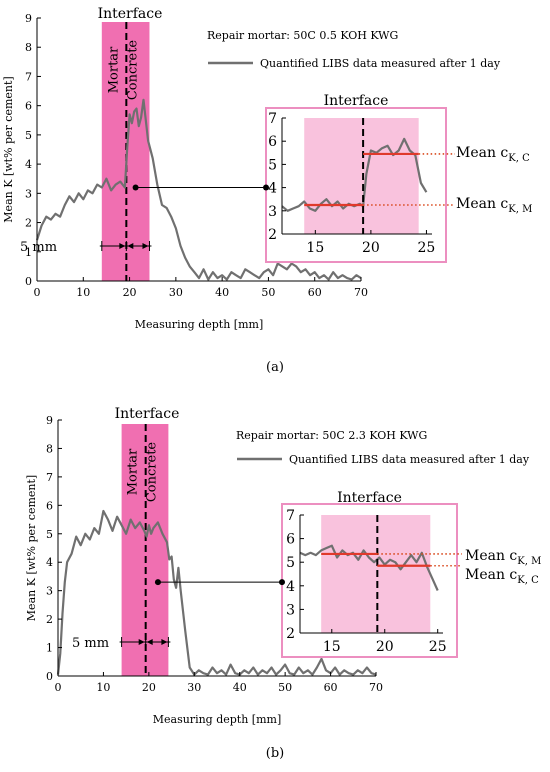  I want to click on panel-caption: (b), so click(275, 753).